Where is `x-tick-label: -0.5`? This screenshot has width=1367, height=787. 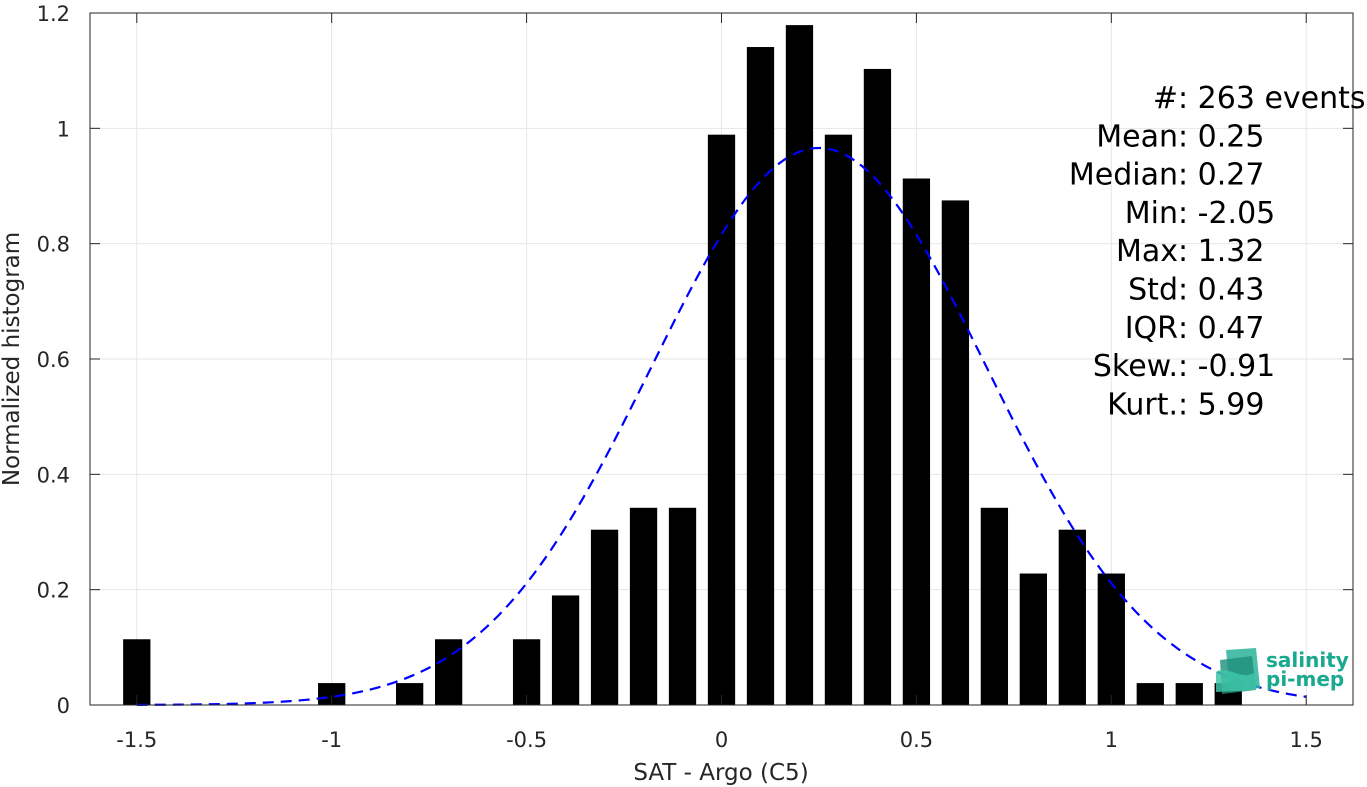 x-tick-label: -0.5 is located at coordinates (526, 740).